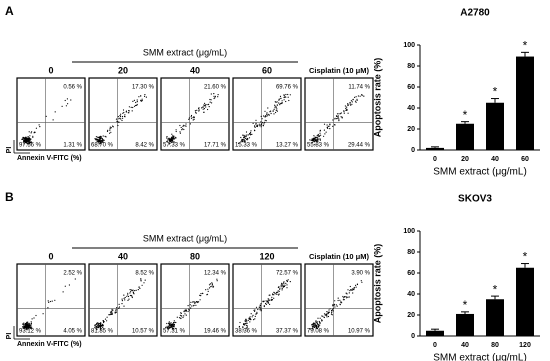 The width and height of the screenshot is (550, 361). Describe the element at coordinates (475, 199) in the screenshot. I see `chart-title: SKOV3` at that location.